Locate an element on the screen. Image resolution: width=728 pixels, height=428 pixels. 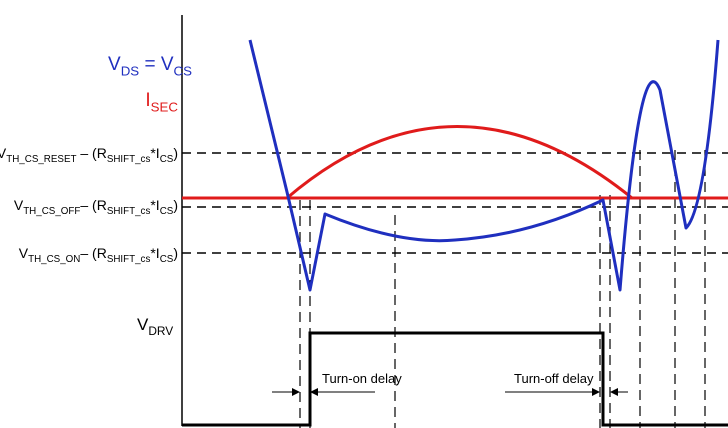
isec-curve is located at coordinates (459, 162).